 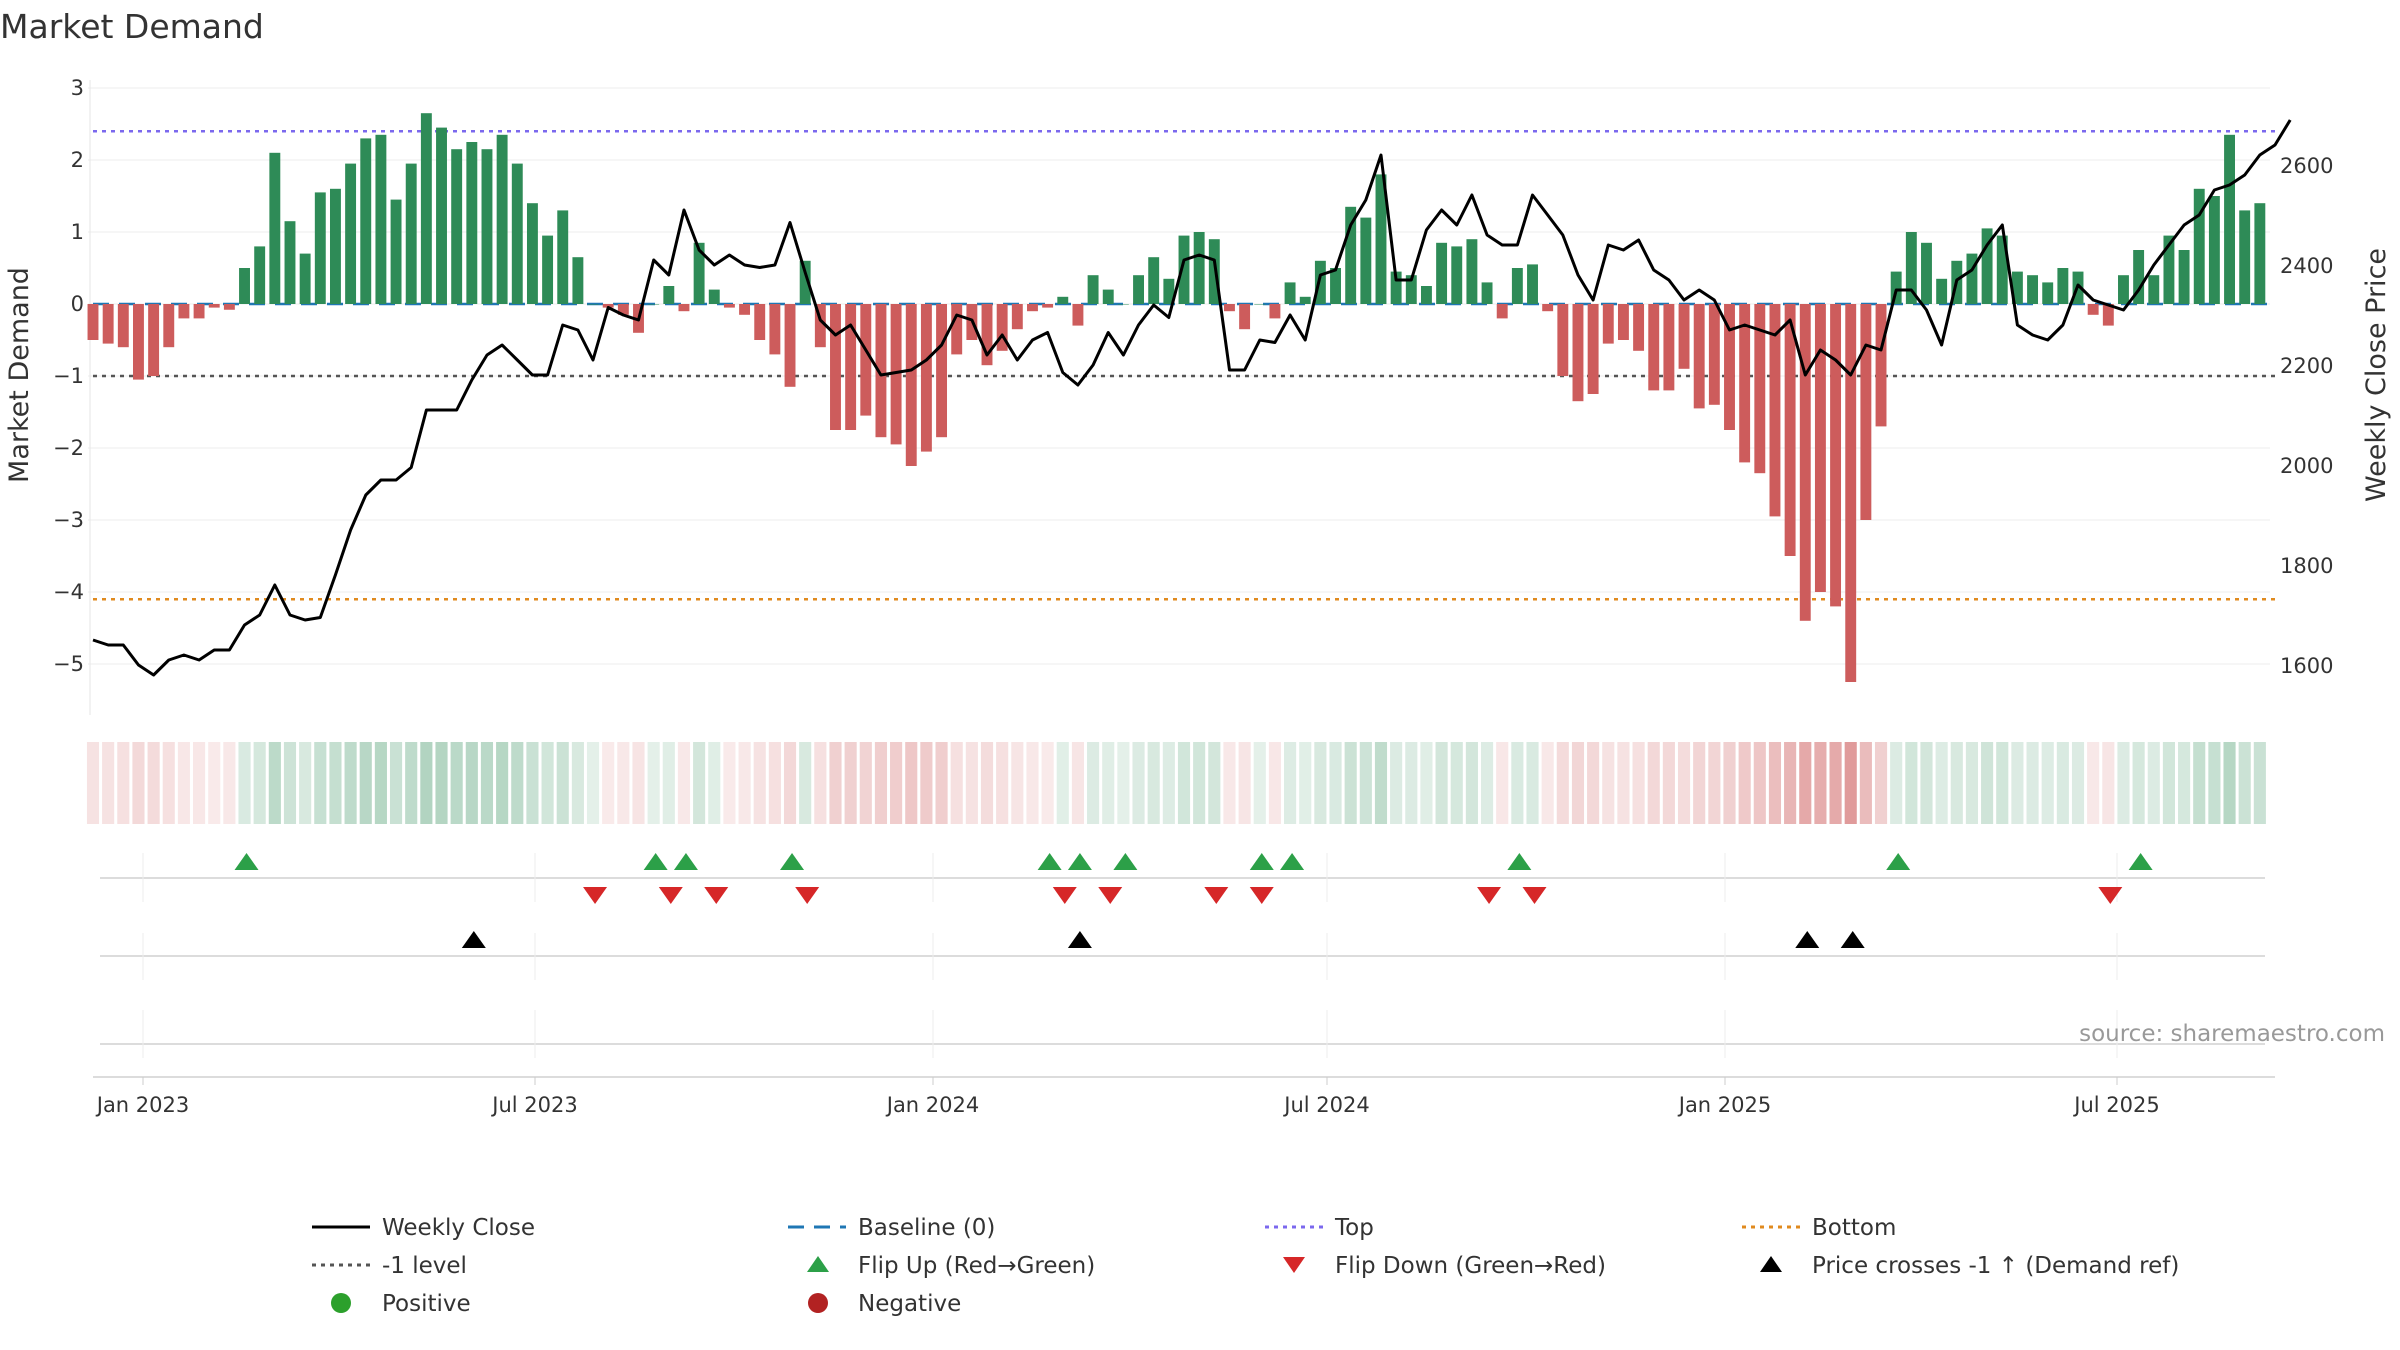 What do you see at coordinates (1354, 1228) in the screenshot?
I see `legend-label-top: Top` at bounding box center [1354, 1228].